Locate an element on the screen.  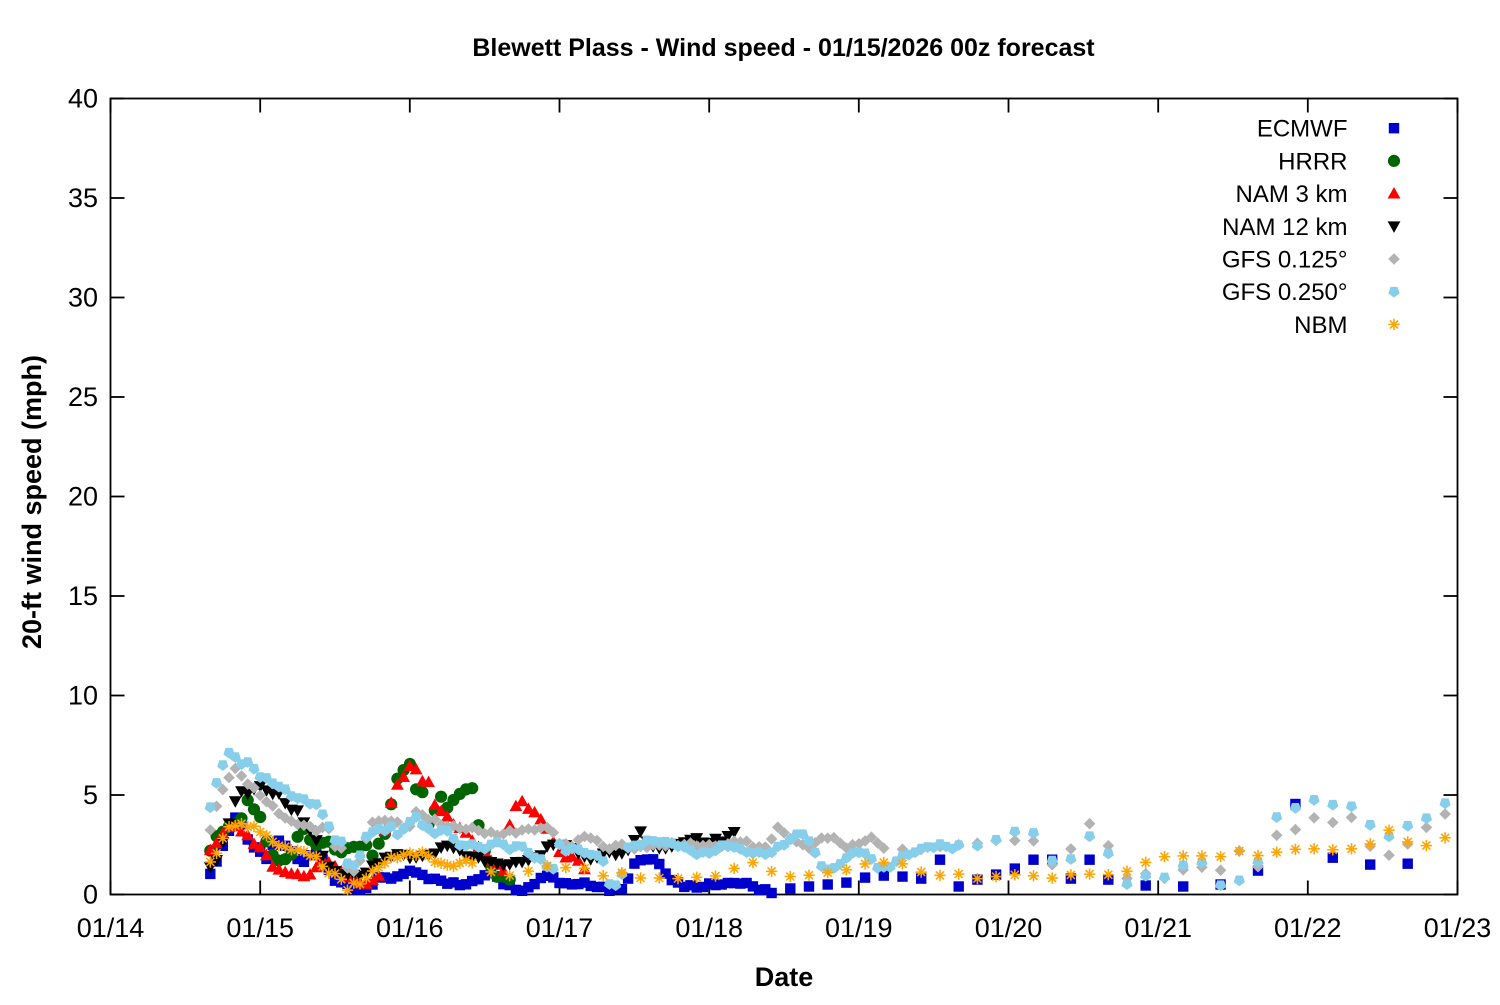
svg-text: 01/17 is located at coordinates (560, 928).